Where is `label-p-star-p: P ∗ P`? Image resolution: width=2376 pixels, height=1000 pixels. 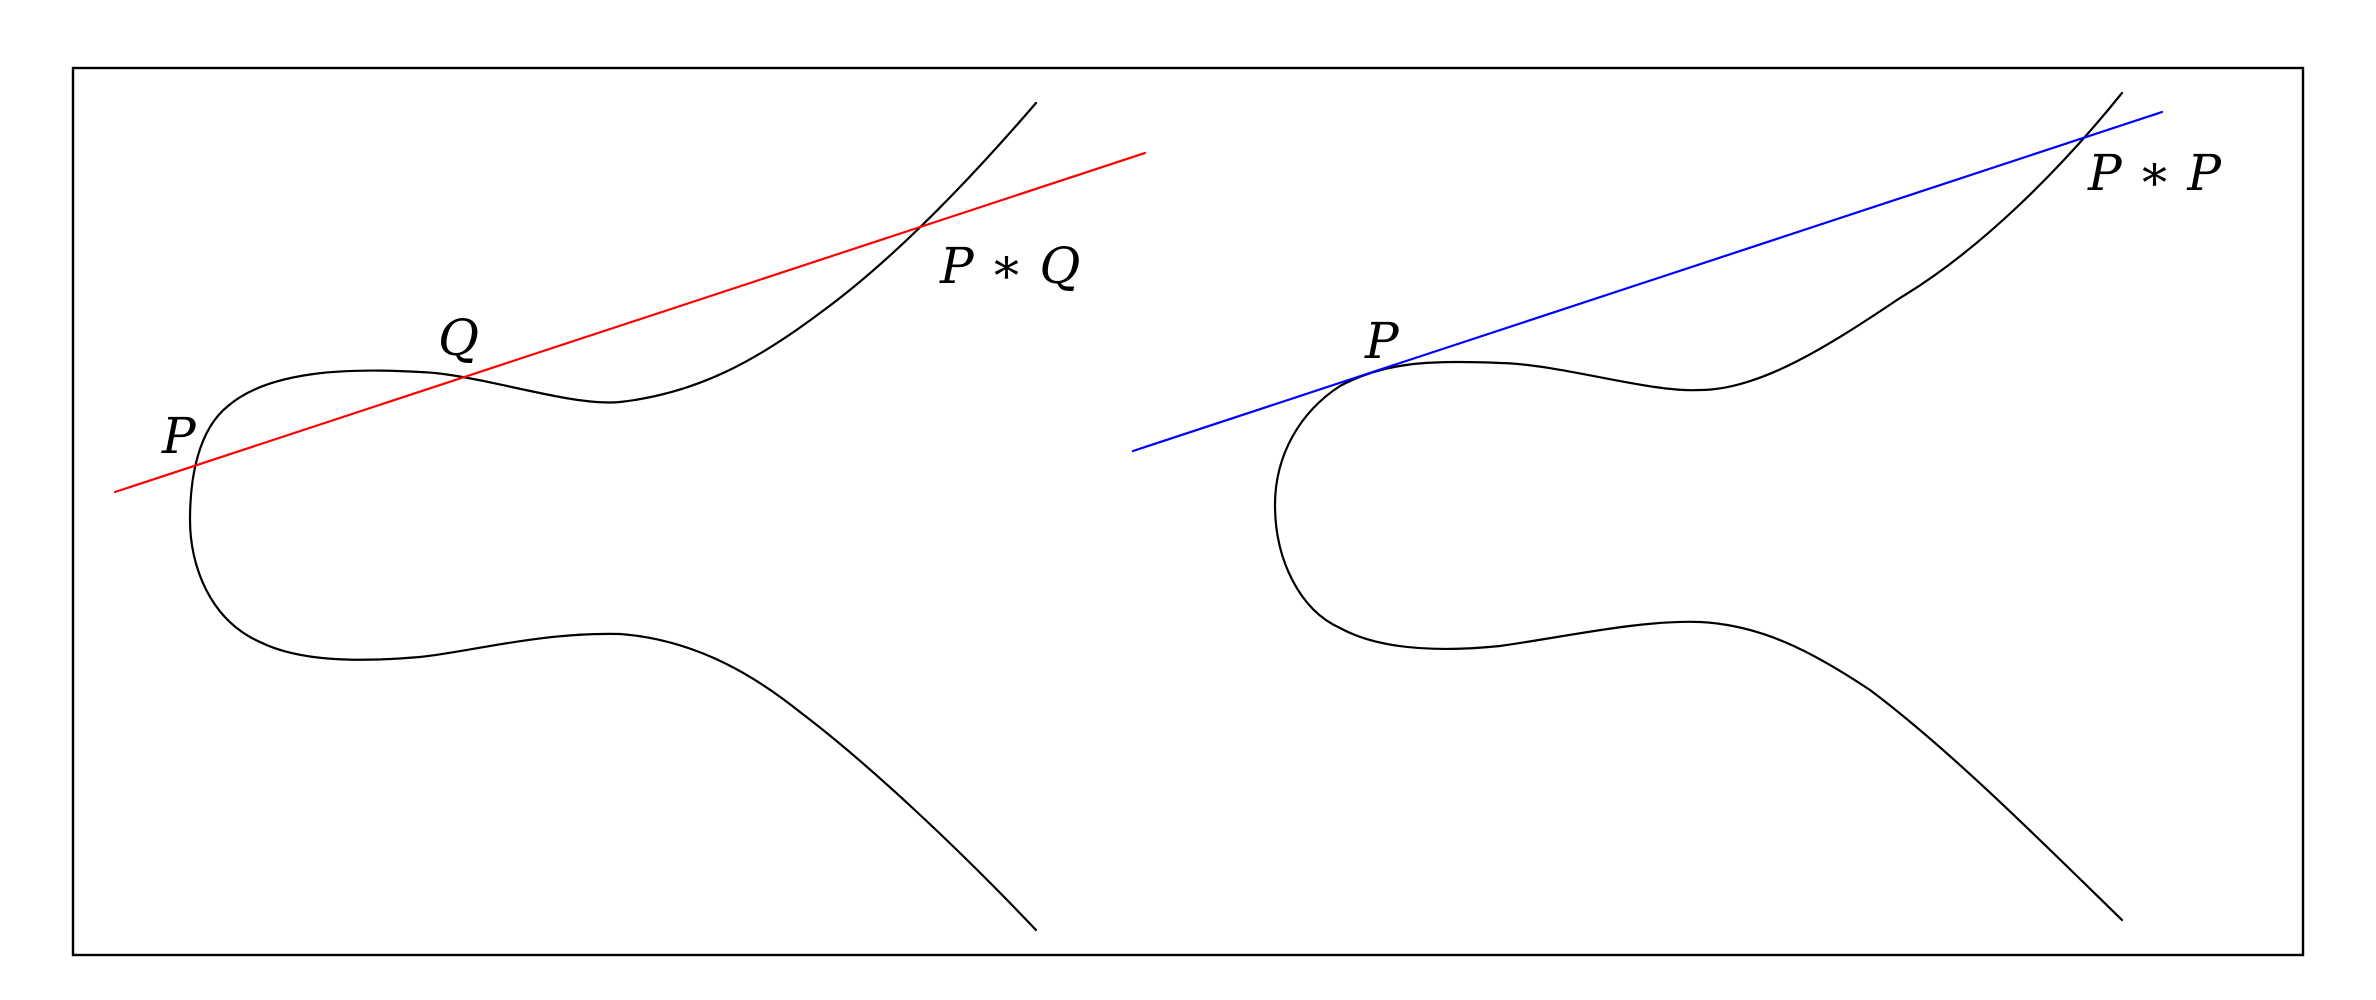 label-p-star-p: P ∗ P is located at coordinates (2154, 173).